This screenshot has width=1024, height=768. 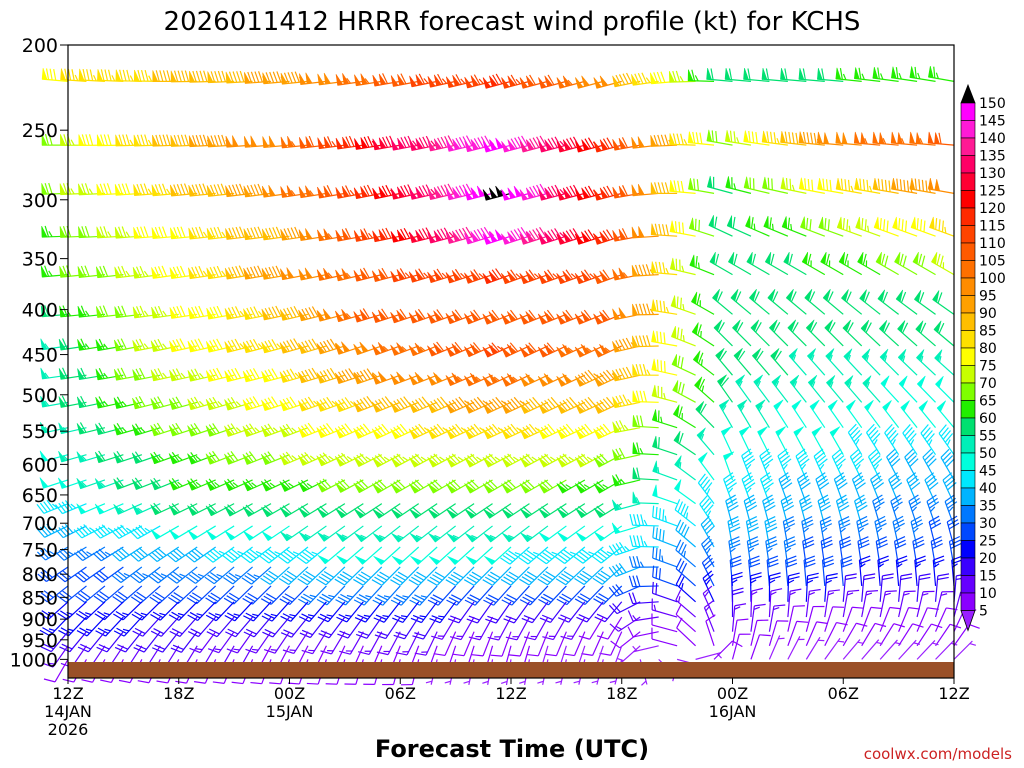 What do you see at coordinates (992, 262) in the screenshot?
I see `colorbar-label: 105` at bounding box center [992, 262].